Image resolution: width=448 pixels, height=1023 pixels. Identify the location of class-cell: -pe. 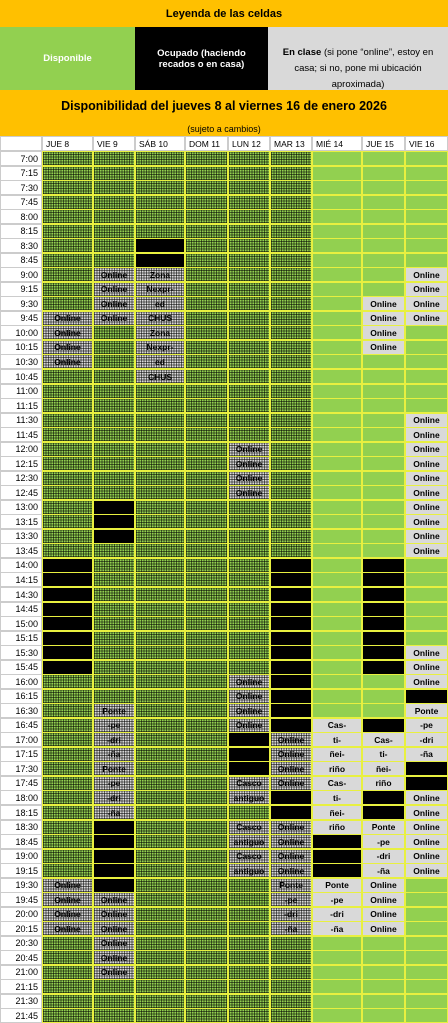
(291, 900).